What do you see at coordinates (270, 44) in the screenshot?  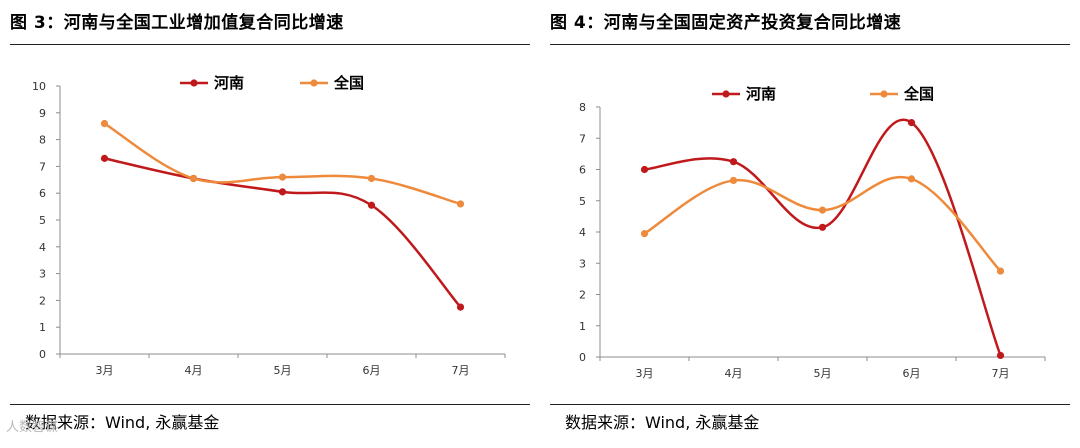 I see `figure-3-top-rule` at bounding box center [270, 44].